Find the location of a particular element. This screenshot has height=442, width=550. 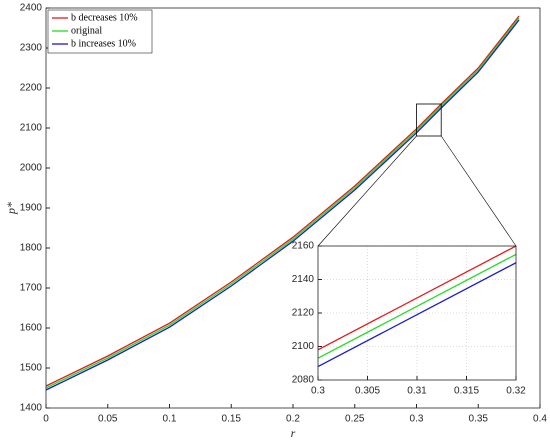

x-tick-label: 0 is located at coordinates (46, 419).